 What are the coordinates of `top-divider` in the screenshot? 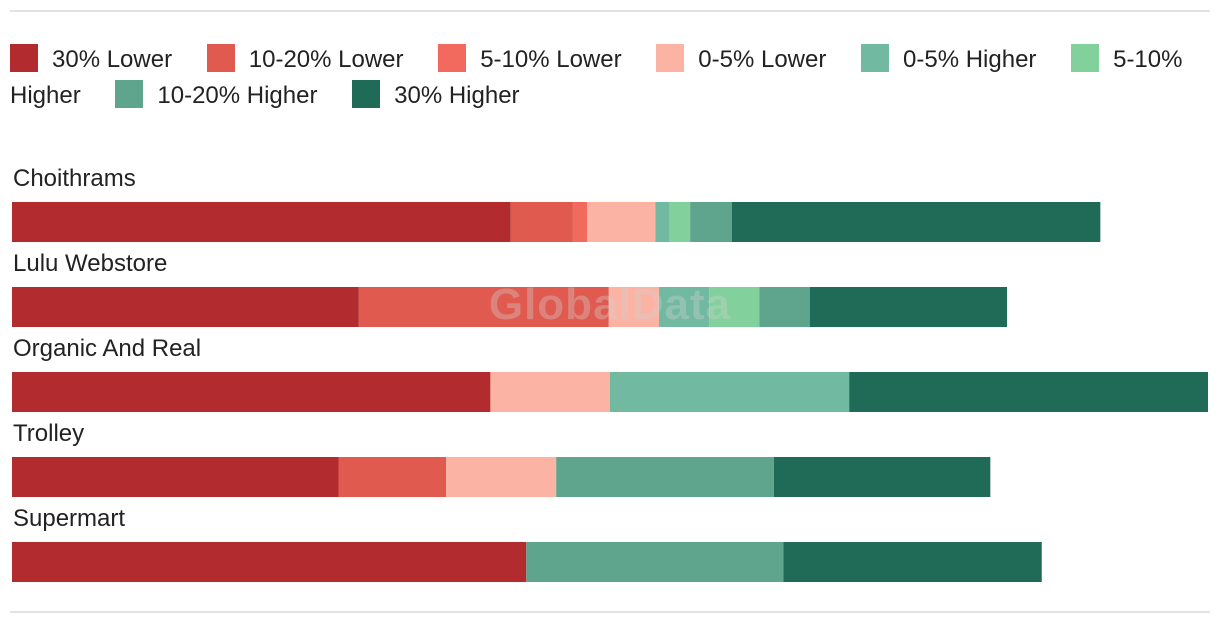 It's located at (610, 11).